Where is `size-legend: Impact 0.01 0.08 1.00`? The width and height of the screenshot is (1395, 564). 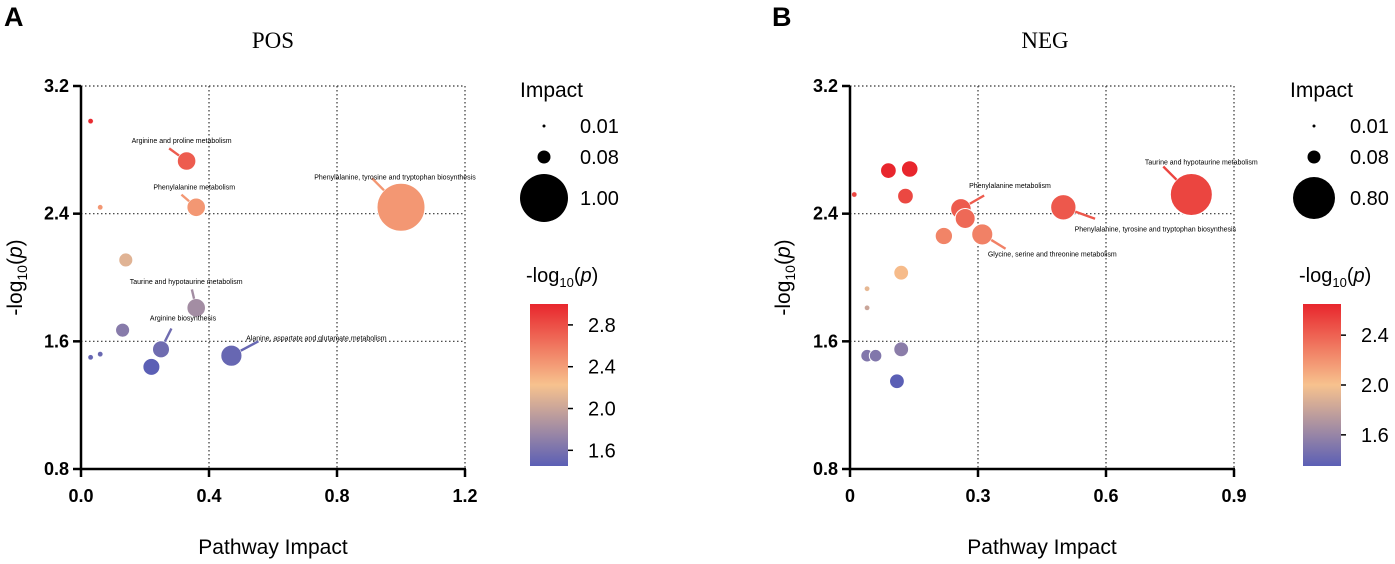
size-legend: Impact 0.01 0.08 1.00 is located at coordinates (569, 150).